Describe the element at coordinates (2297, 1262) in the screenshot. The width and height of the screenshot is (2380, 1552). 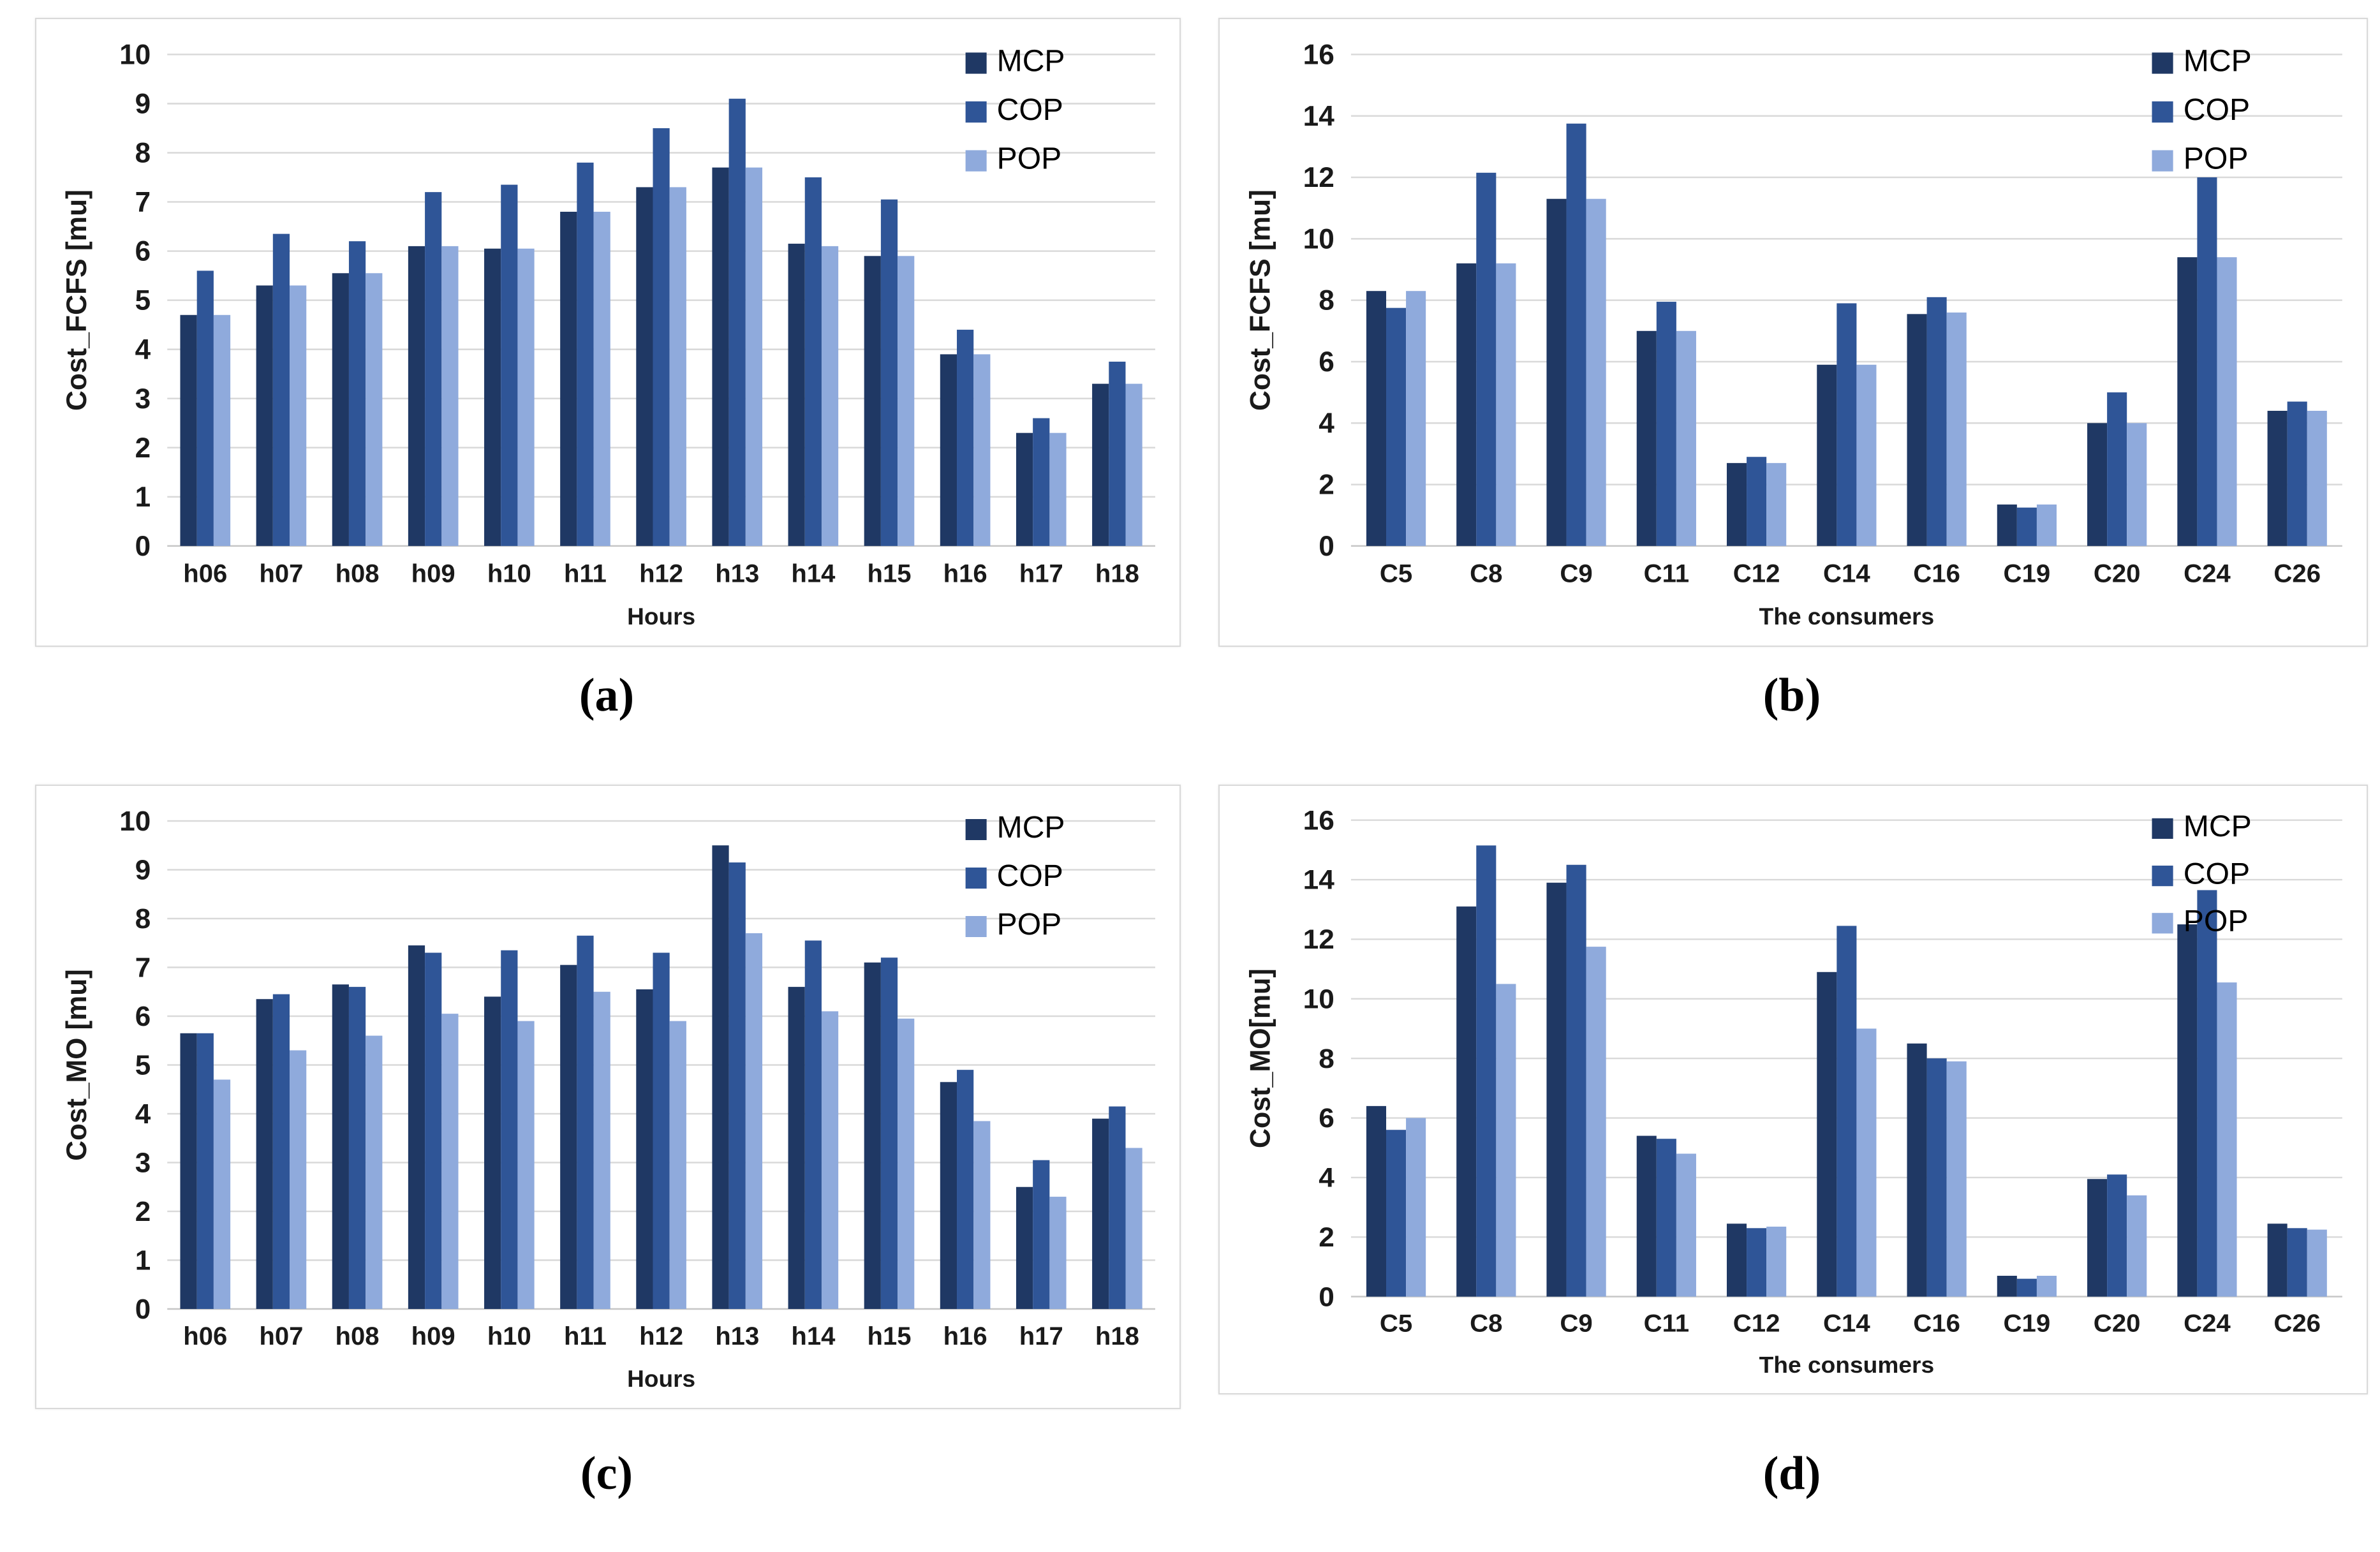
I see `bar-COP-C26` at that location.